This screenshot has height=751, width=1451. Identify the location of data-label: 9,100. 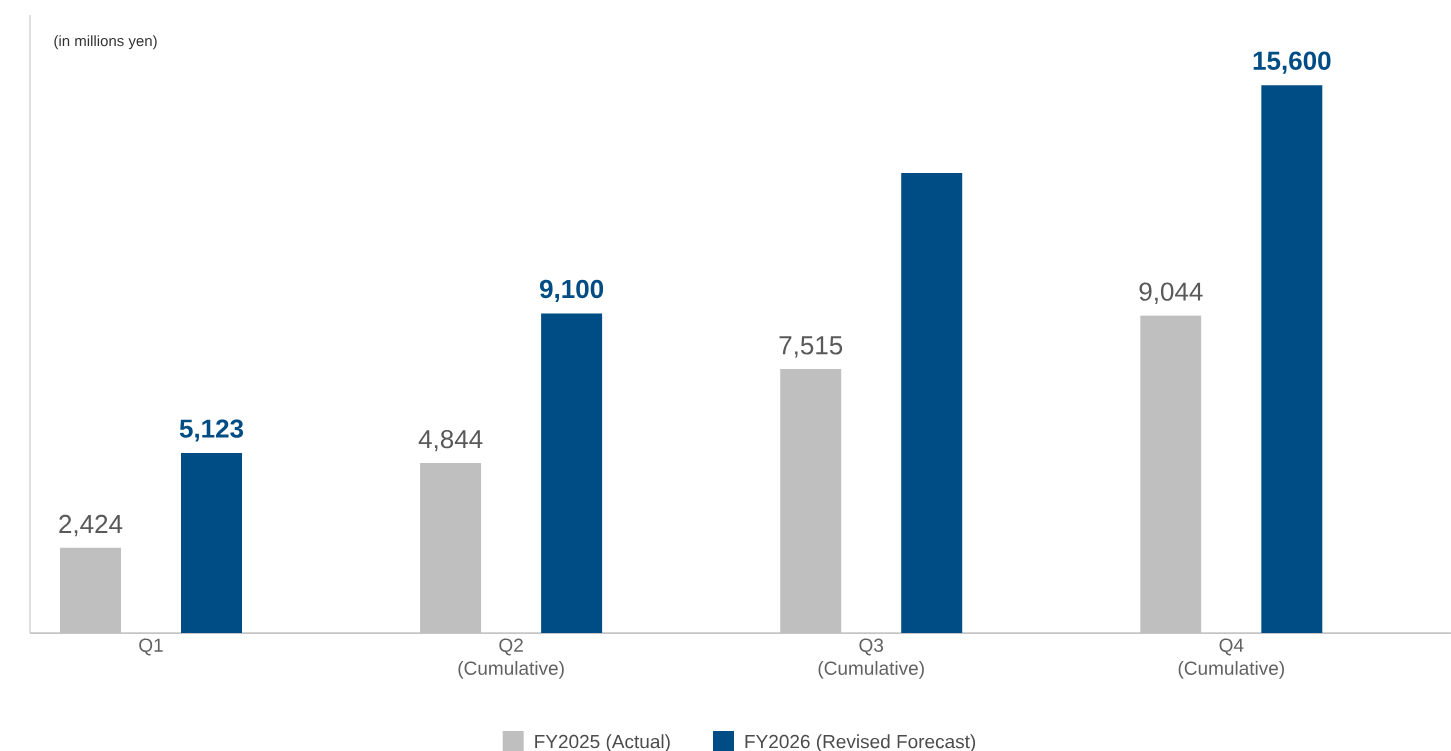
(571, 290).